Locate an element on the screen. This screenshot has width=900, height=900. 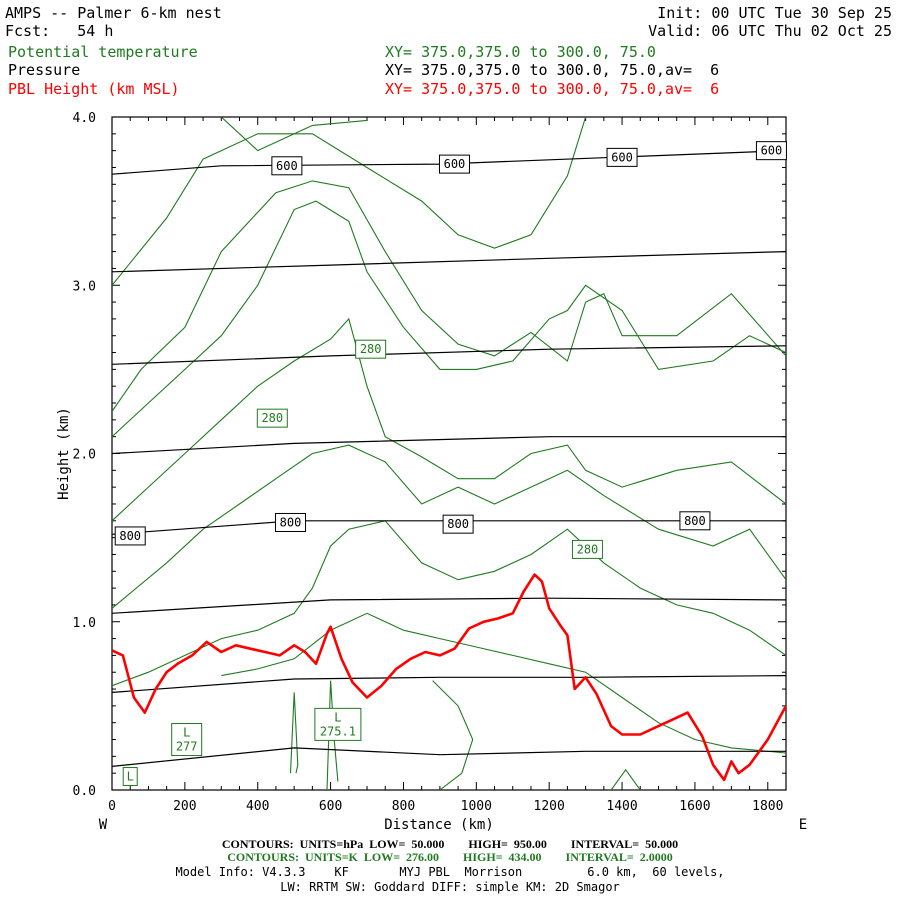
y-tick-label: 3.0 is located at coordinates (84, 286).